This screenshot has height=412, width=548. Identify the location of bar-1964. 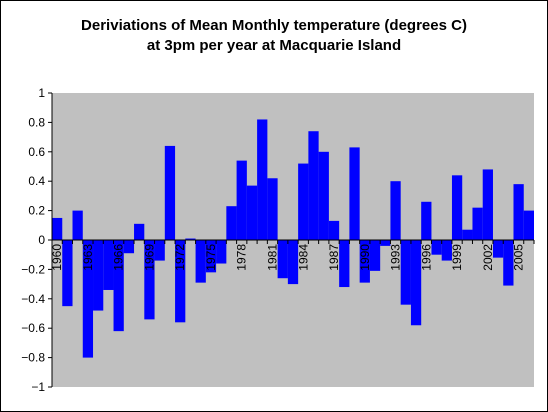
(98, 275).